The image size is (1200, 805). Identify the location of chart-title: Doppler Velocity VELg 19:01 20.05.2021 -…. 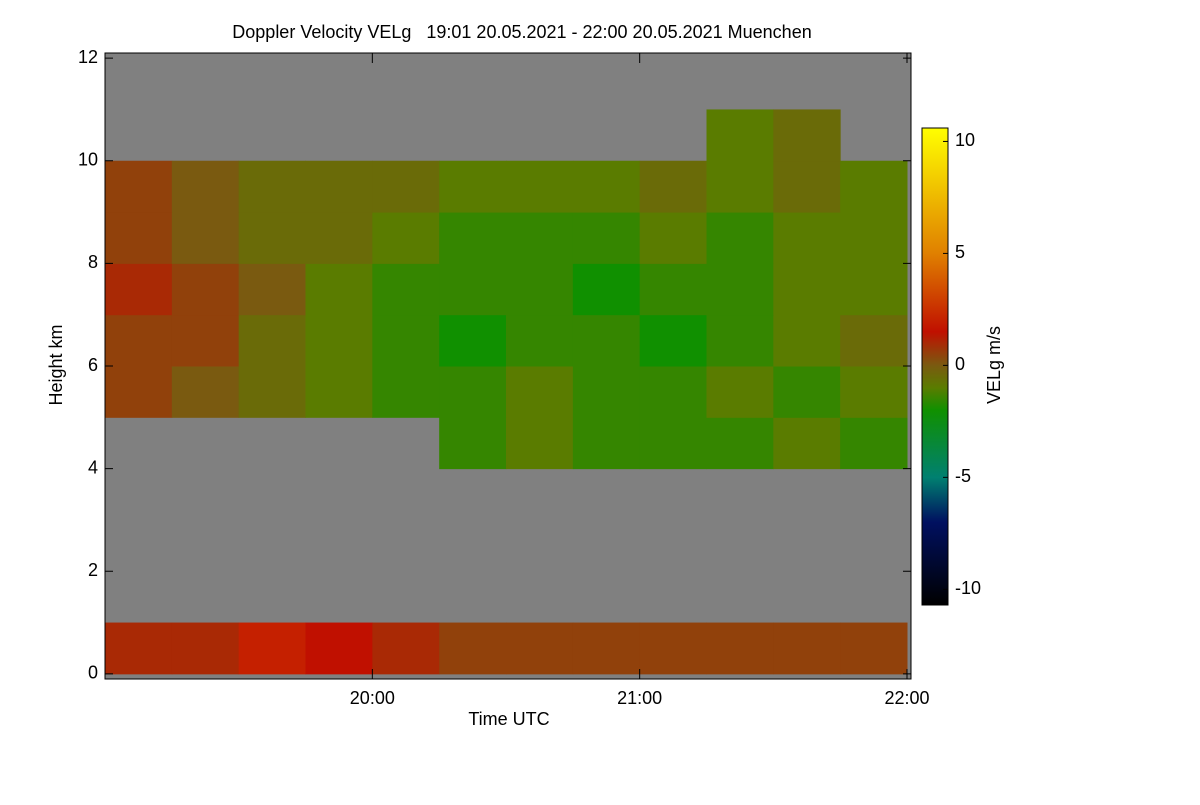
(521, 32).